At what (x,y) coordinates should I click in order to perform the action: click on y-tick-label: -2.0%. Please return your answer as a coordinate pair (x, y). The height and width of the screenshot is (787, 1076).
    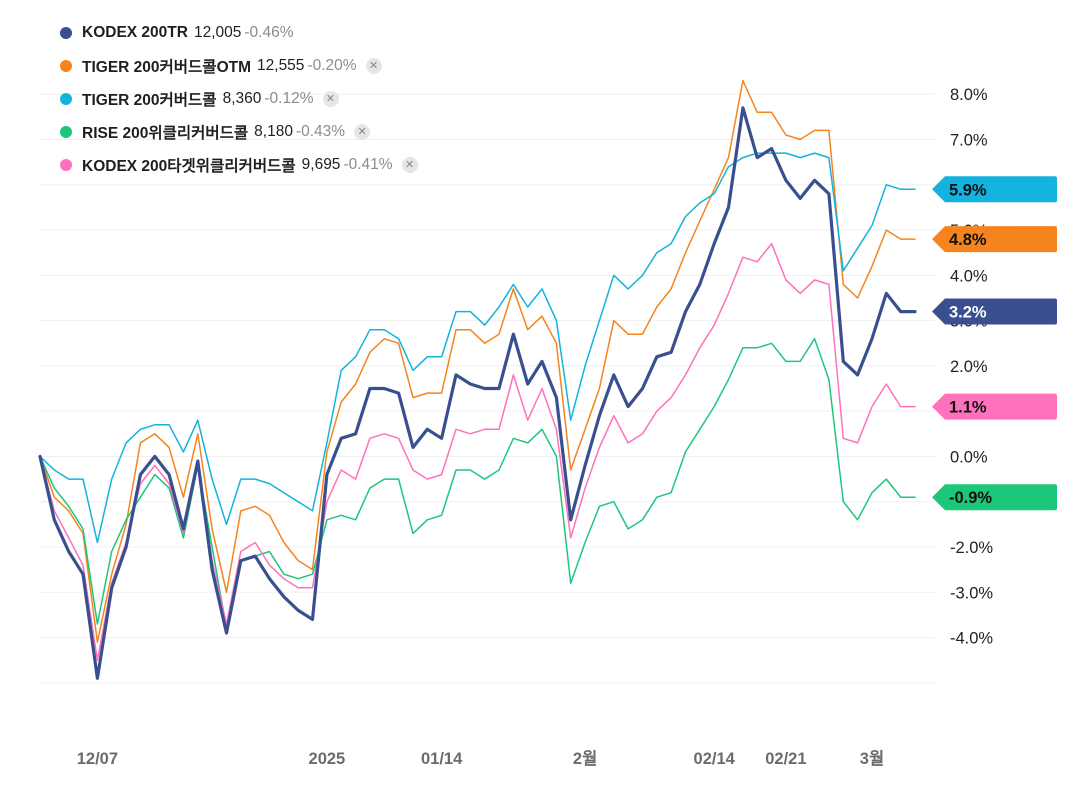
    Looking at the image, I should click on (971, 548).